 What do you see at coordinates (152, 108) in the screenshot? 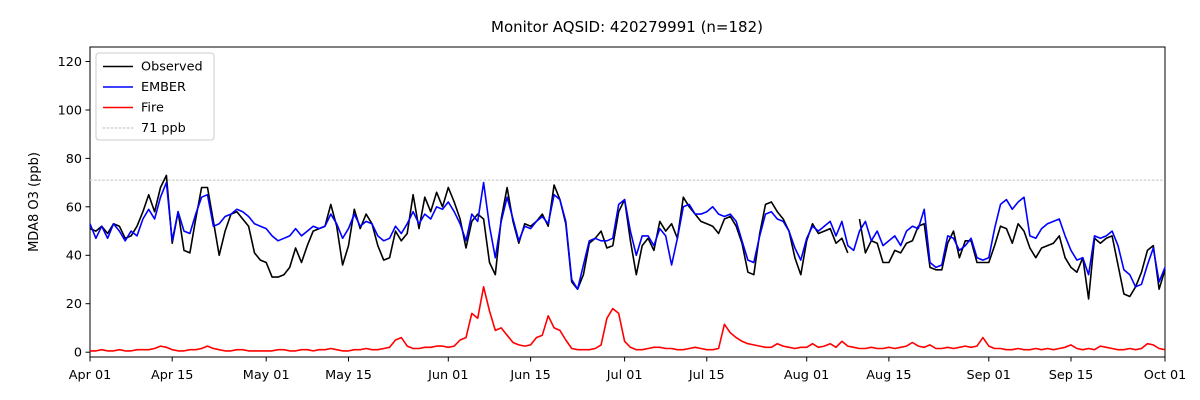
I see `legend-label-fire: Fire` at bounding box center [152, 108].